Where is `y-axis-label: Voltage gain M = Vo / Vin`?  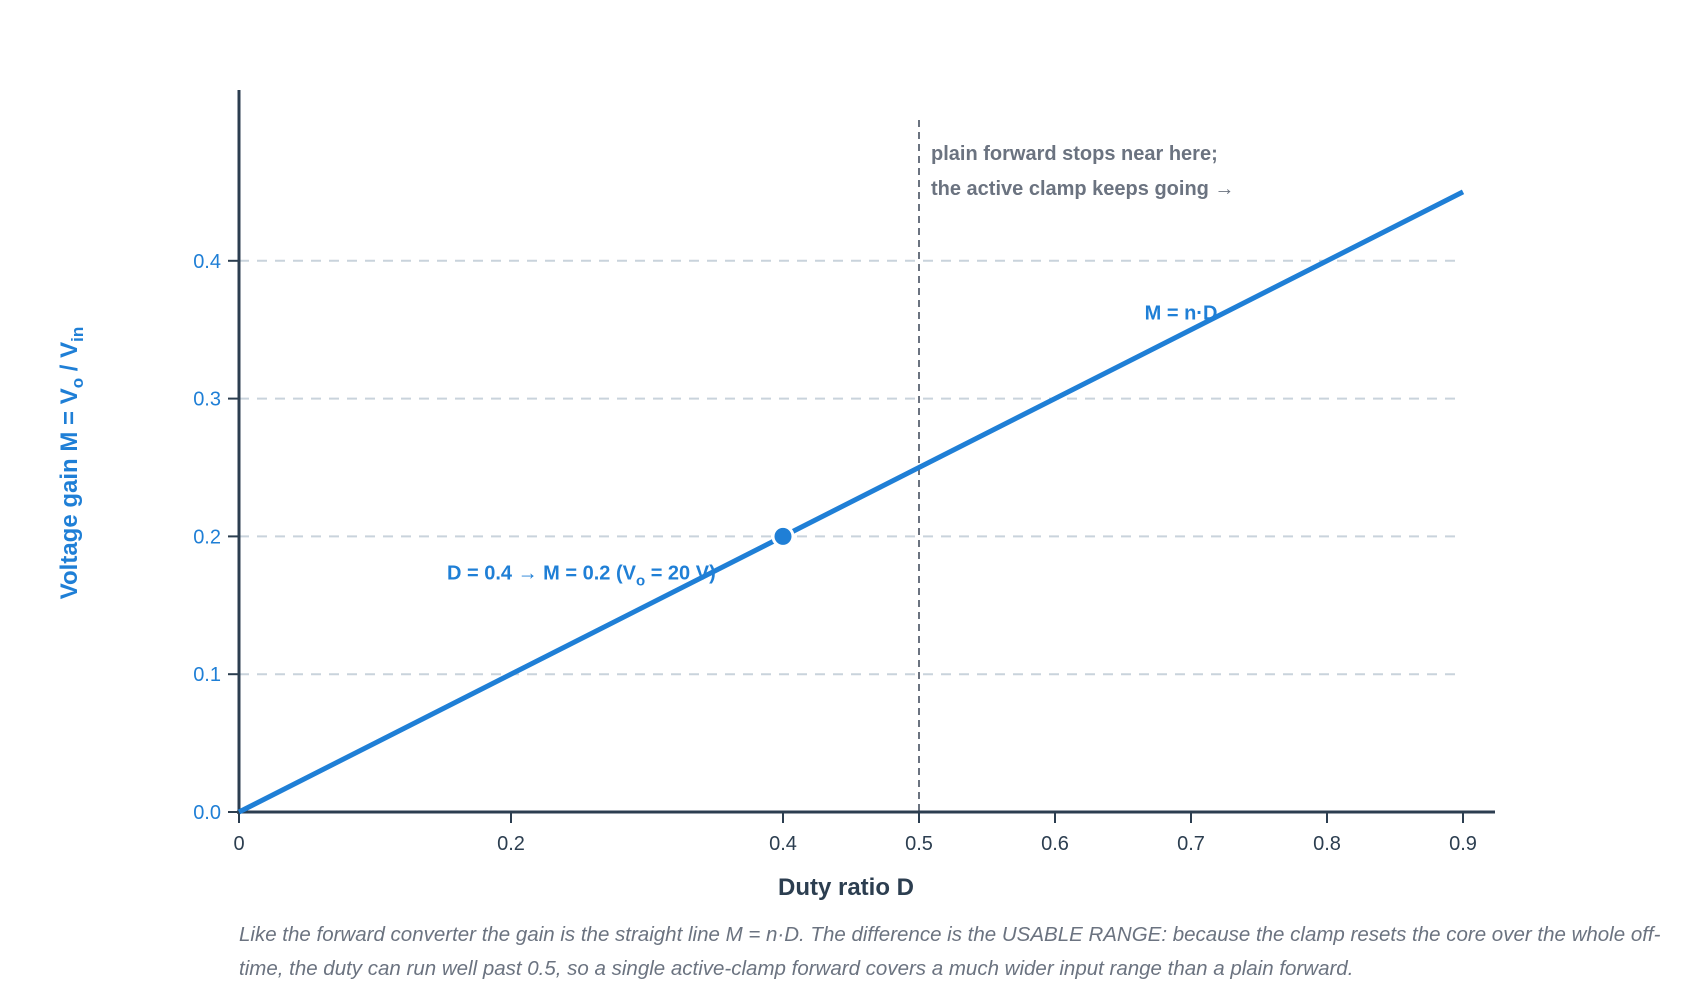
y-axis-label: Voltage gain M = Vo / Vin is located at coordinates (71, 463).